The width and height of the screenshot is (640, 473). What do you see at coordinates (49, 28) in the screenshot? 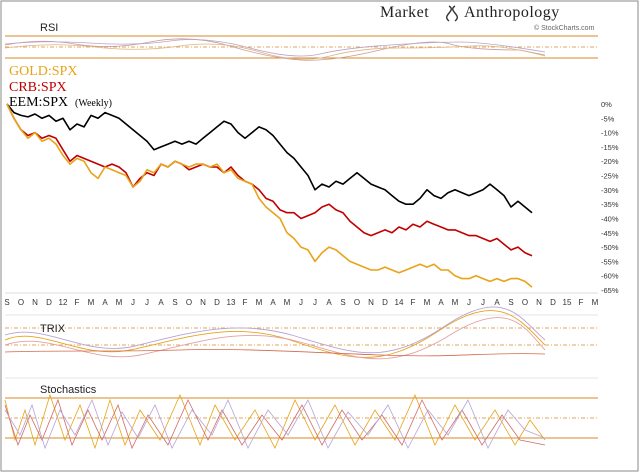
I see `rsi-label: RSI` at bounding box center [49, 28].